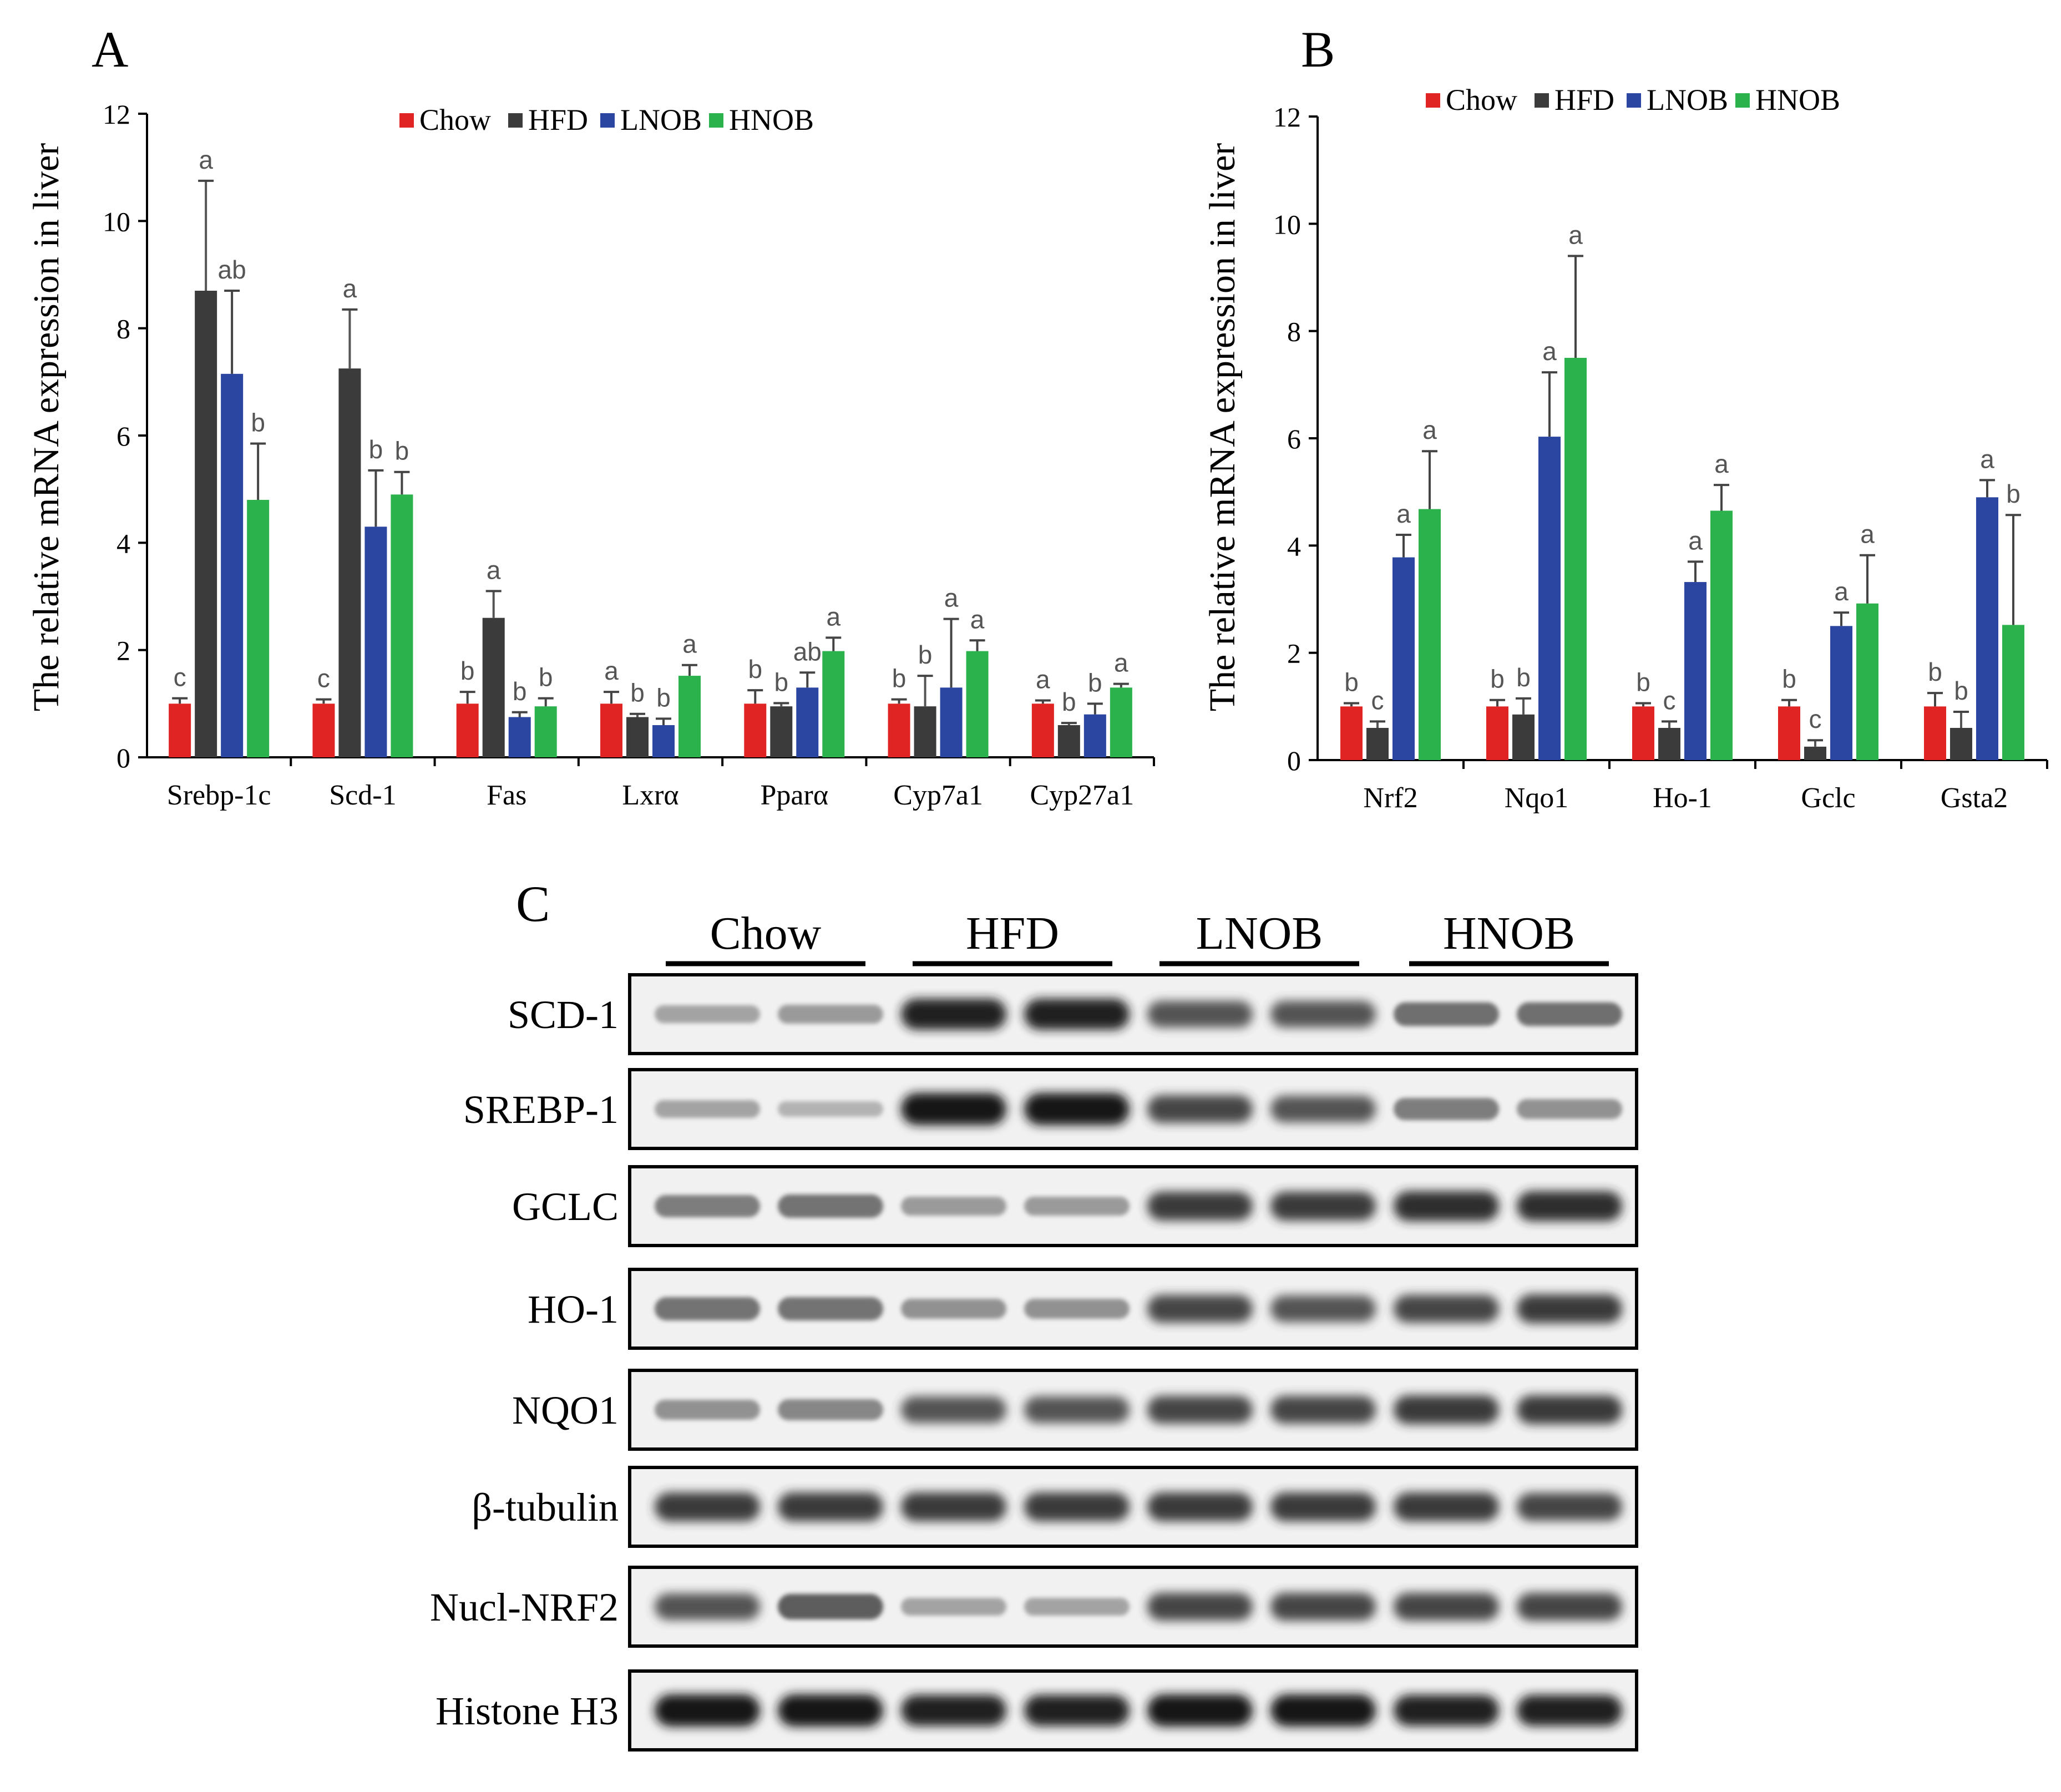  What do you see at coordinates (1509, 933) in the screenshot?
I see `blot-group-label: HNOB` at bounding box center [1509, 933].